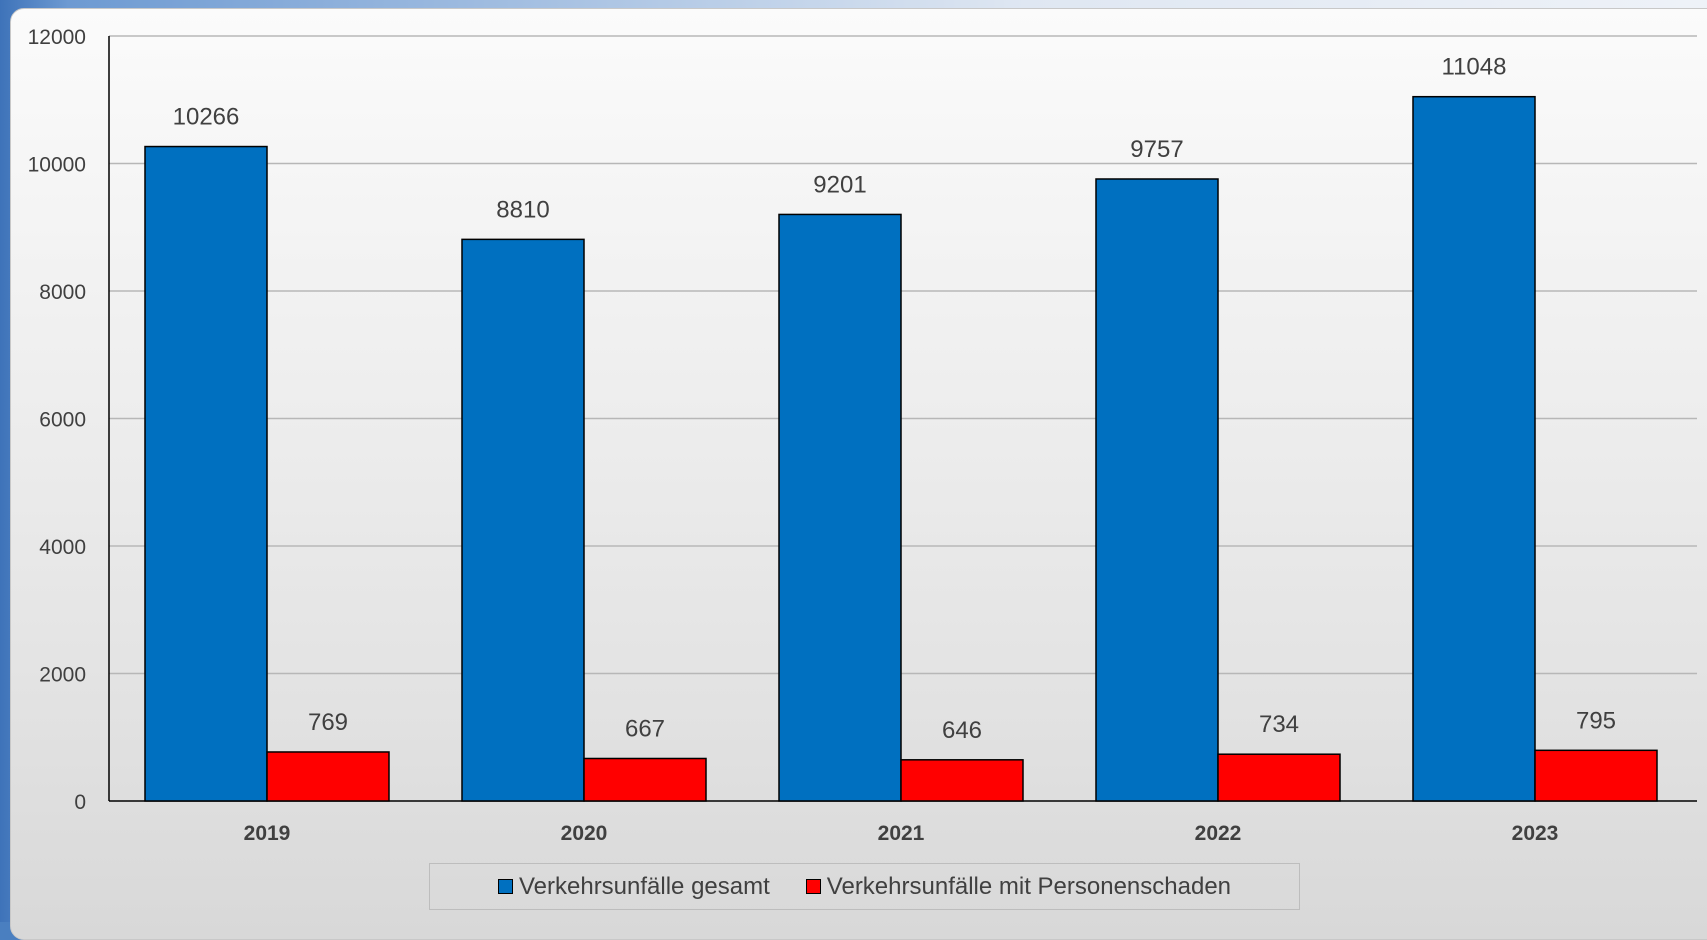 The width and height of the screenshot is (1707, 940). Describe the element at coordinates (1596, 720) in the screenshot. I see `data-label-personenschaden-2023: 795` at that location.